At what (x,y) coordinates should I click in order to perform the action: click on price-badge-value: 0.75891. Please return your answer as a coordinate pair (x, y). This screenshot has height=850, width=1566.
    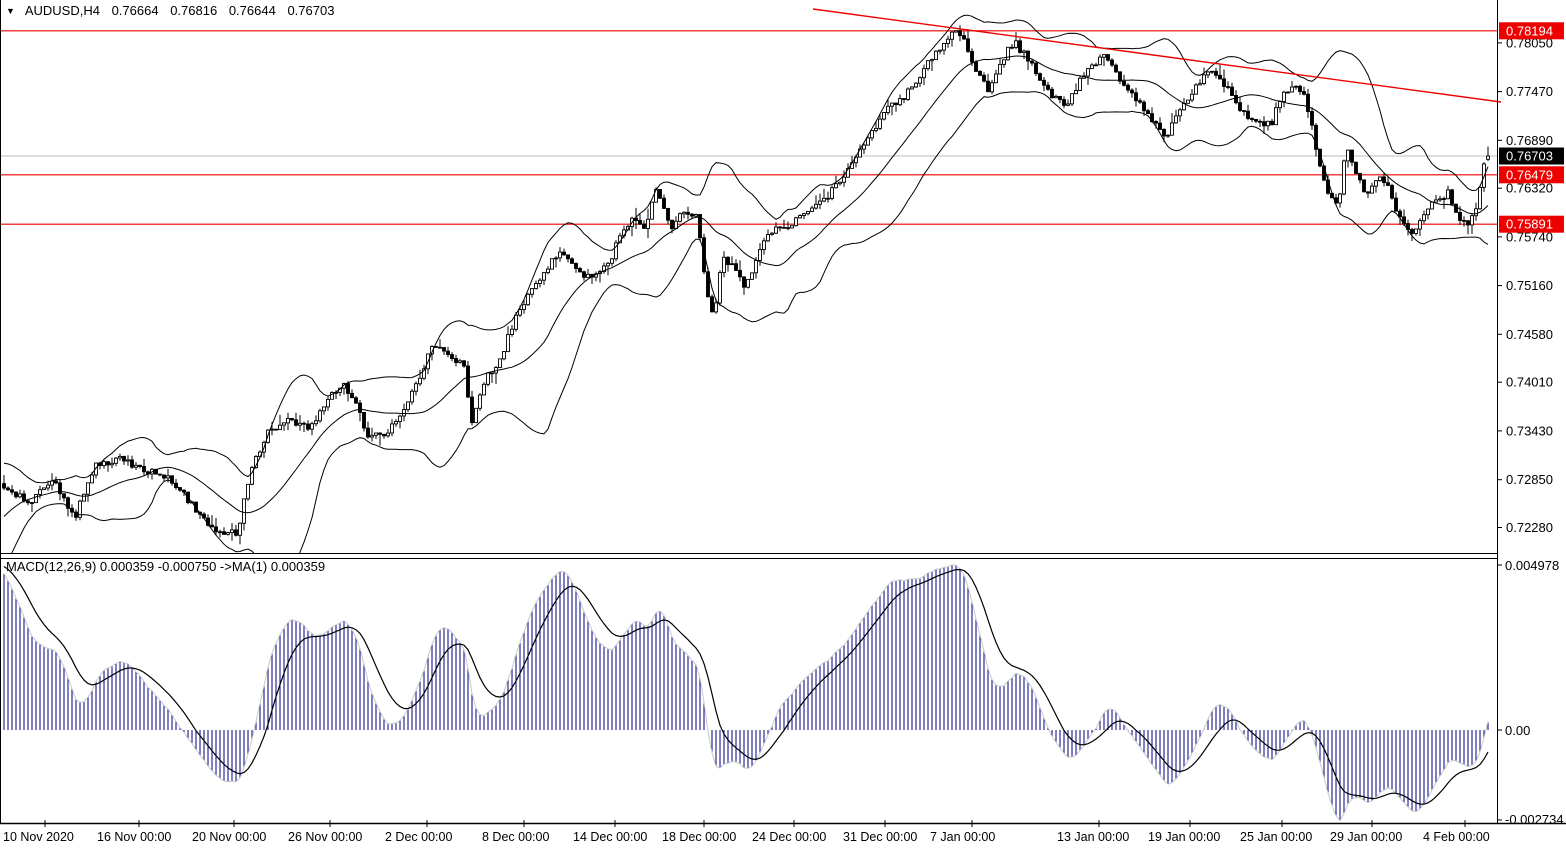
    Looking at the image, I should click on (1529, 224).